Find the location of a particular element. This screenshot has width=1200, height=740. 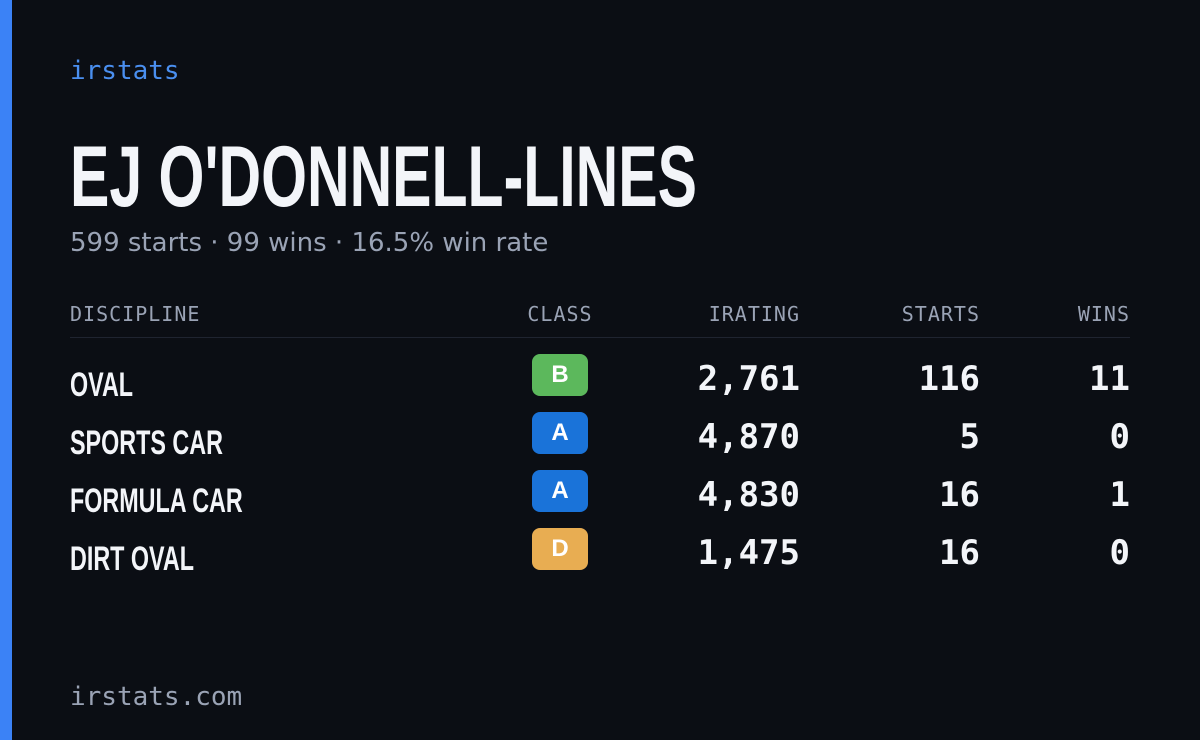

stat-cell: 4,870 is located at coordinates (748, 437).